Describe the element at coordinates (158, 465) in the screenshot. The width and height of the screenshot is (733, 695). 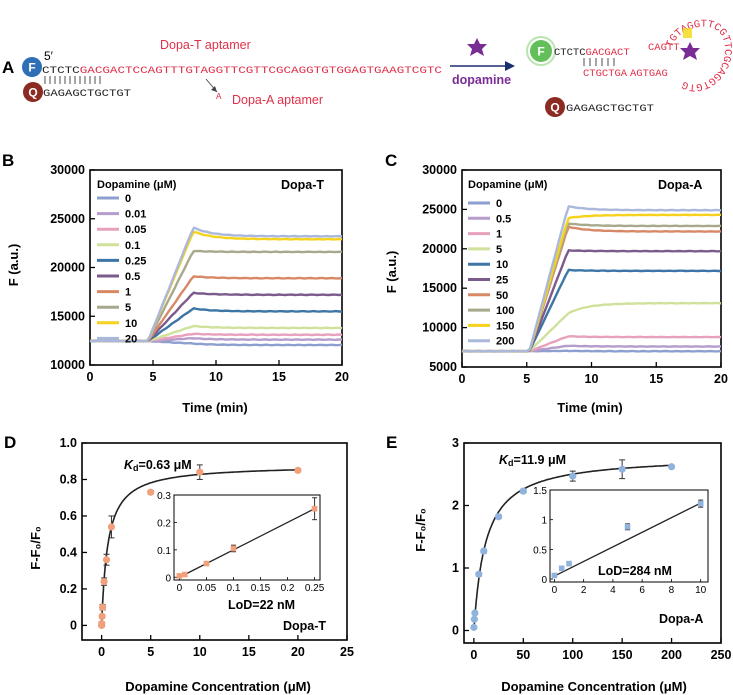
I see `chart-d-kd-label: Kd=0.63 μM` at that location.